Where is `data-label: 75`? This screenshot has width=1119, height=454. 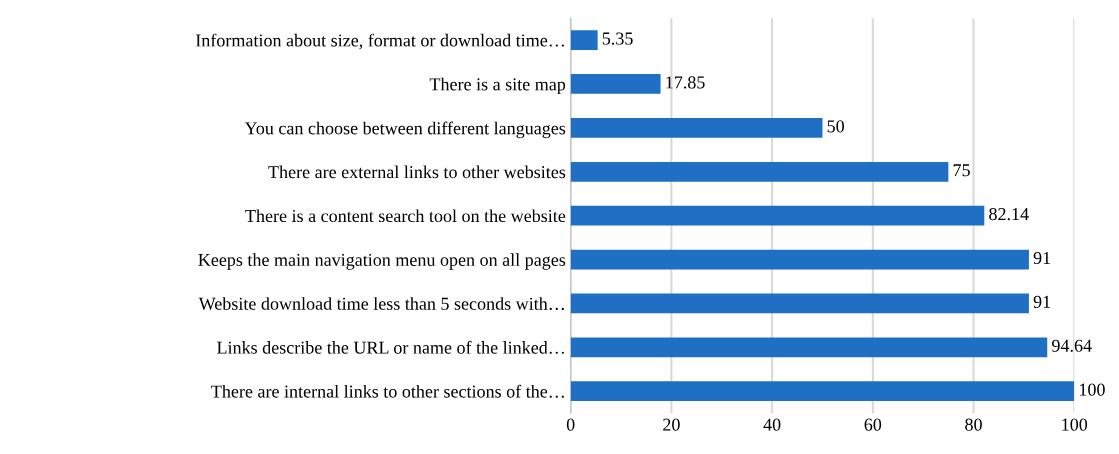
data-label: 75 is located at coordinates (961, 170).